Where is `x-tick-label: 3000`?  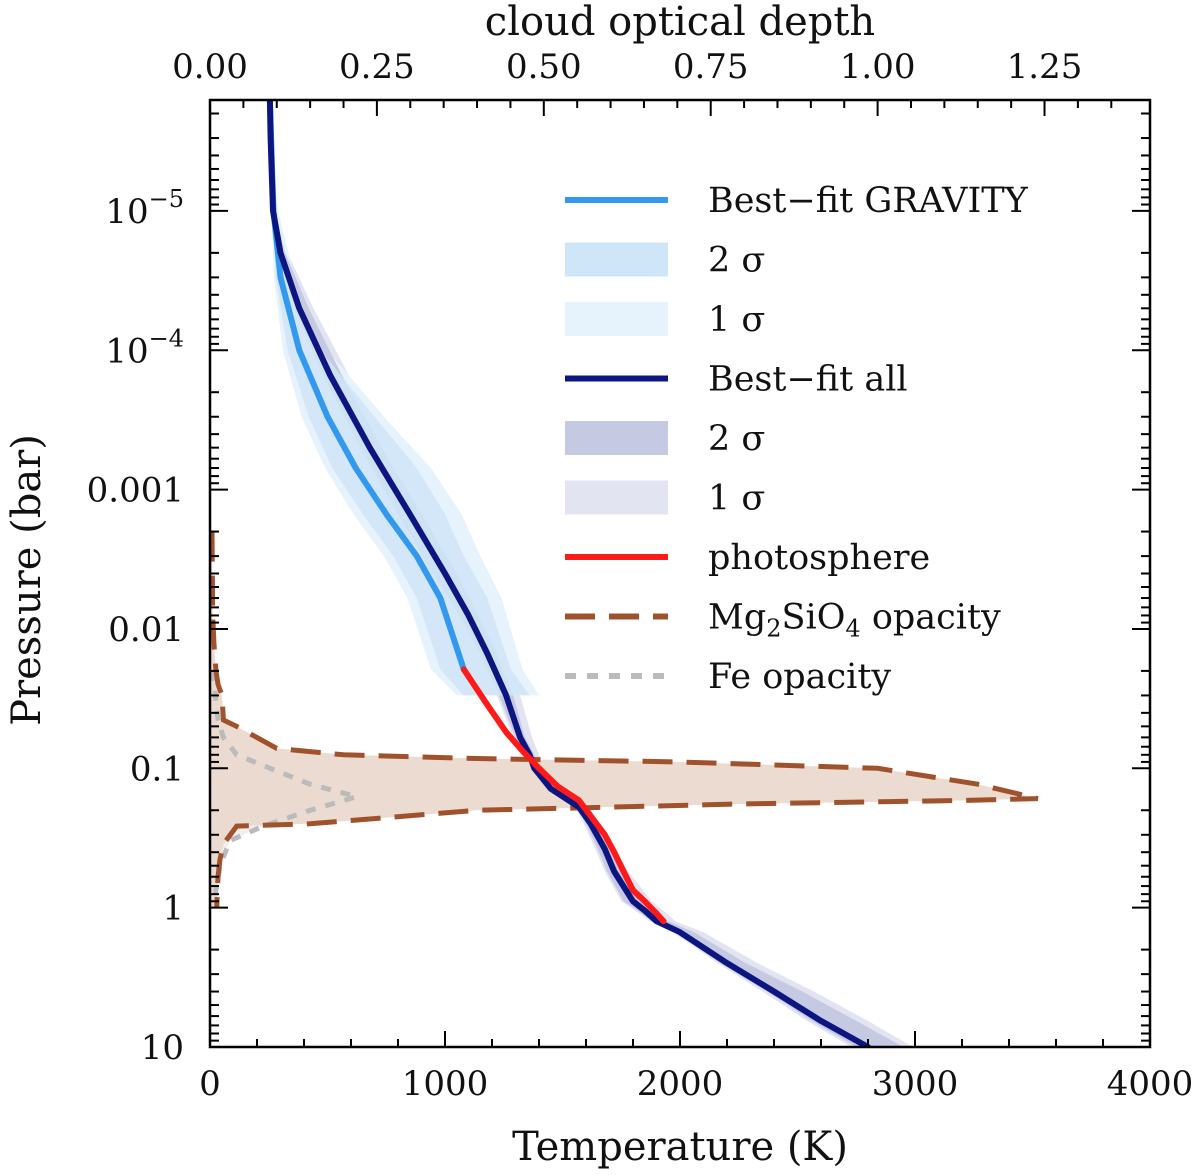 x-tick-label: 3000 is located at coordinates (915, 1084).